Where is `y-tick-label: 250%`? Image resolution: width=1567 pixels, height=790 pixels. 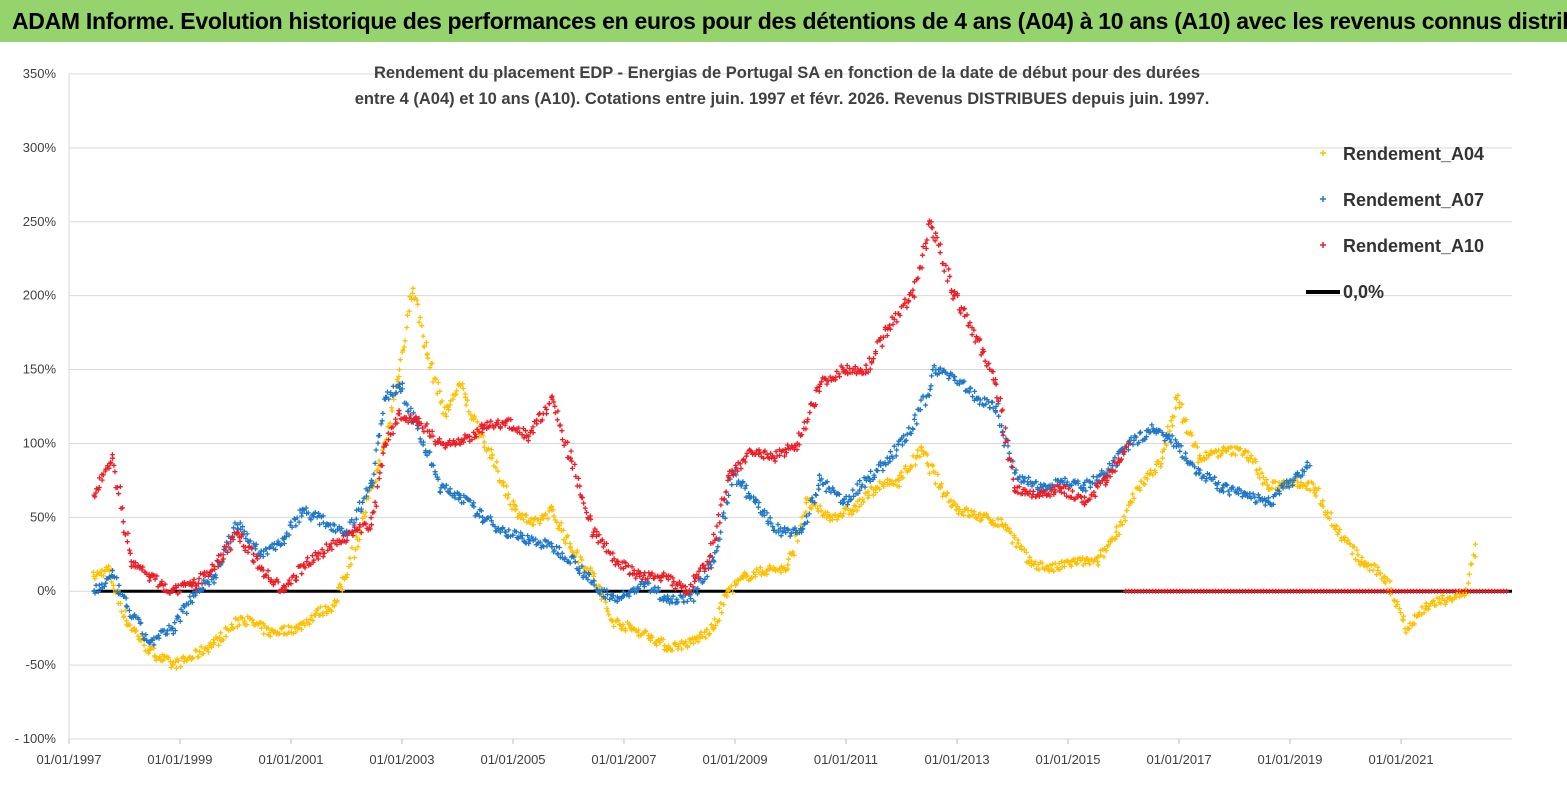
y-tick-label: 250% is located at coordinates (40, 221).